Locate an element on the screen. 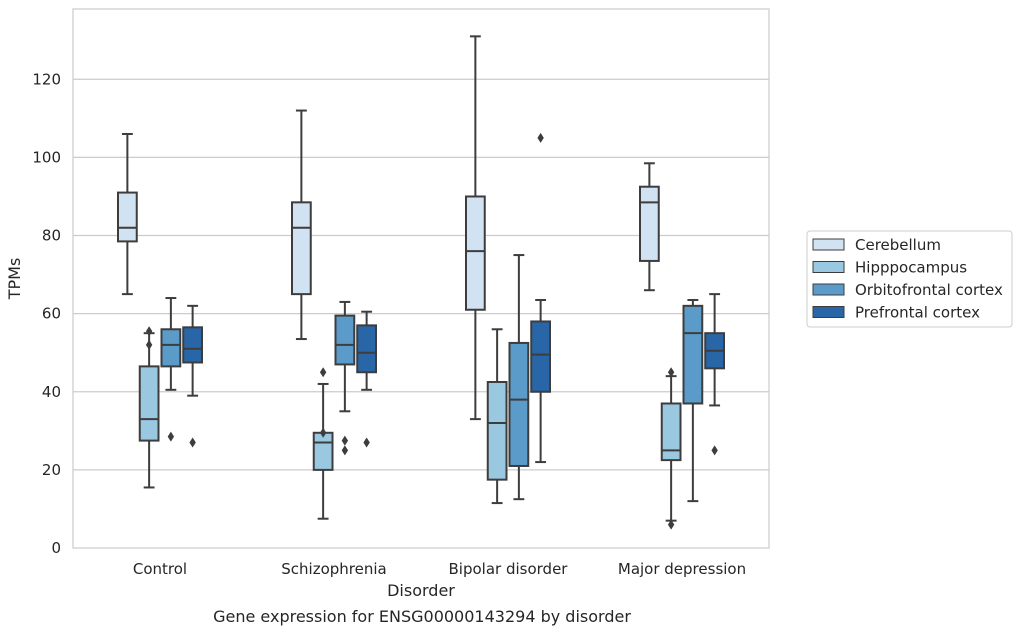 This screenshot has height=634, width=1023. x-axis-label: Disorder is located at coordinates (421, 590).